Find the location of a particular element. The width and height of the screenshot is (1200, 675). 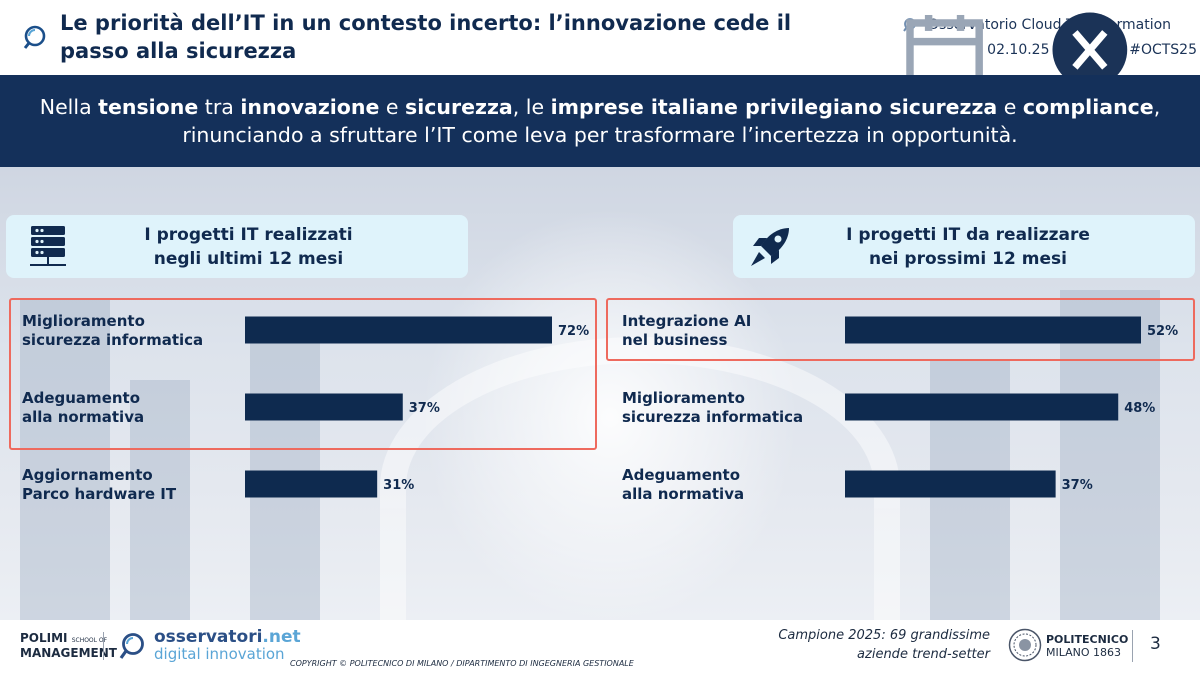

category-label-0-1: alla normativa is located at coordinates (83, 417).